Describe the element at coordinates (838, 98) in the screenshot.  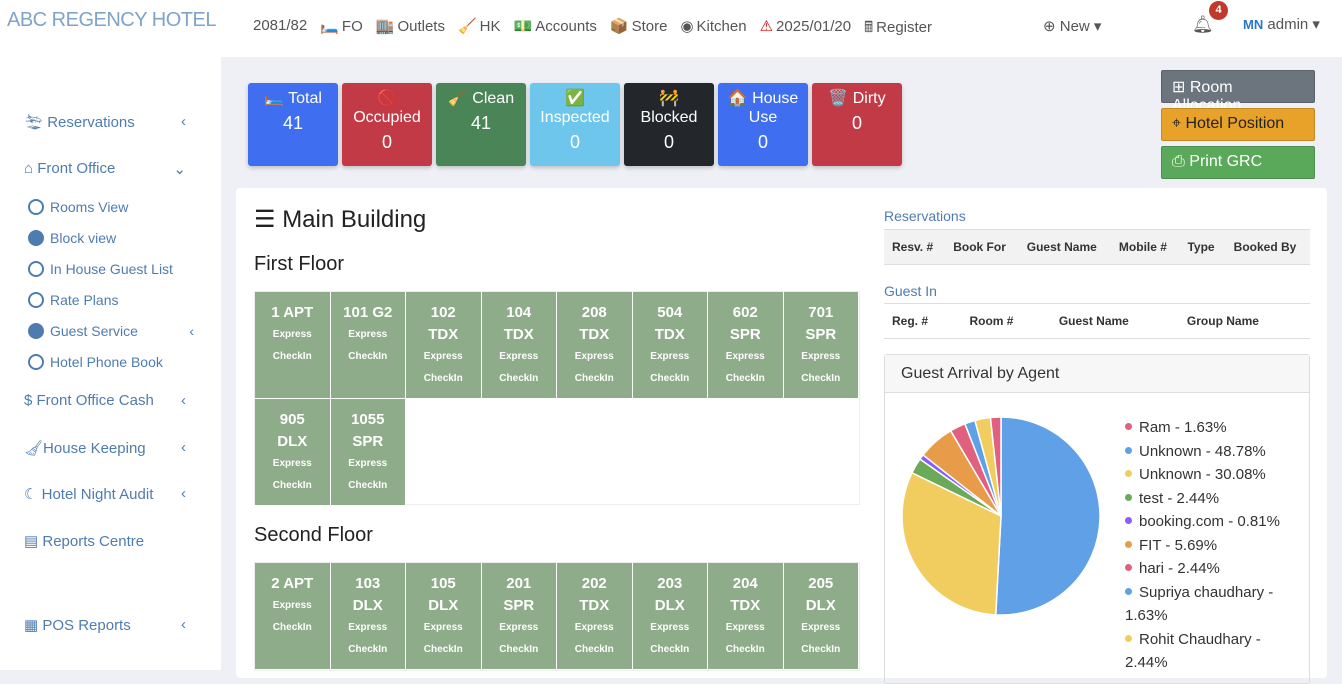
I see `card-icon: 🗑️` at that location.